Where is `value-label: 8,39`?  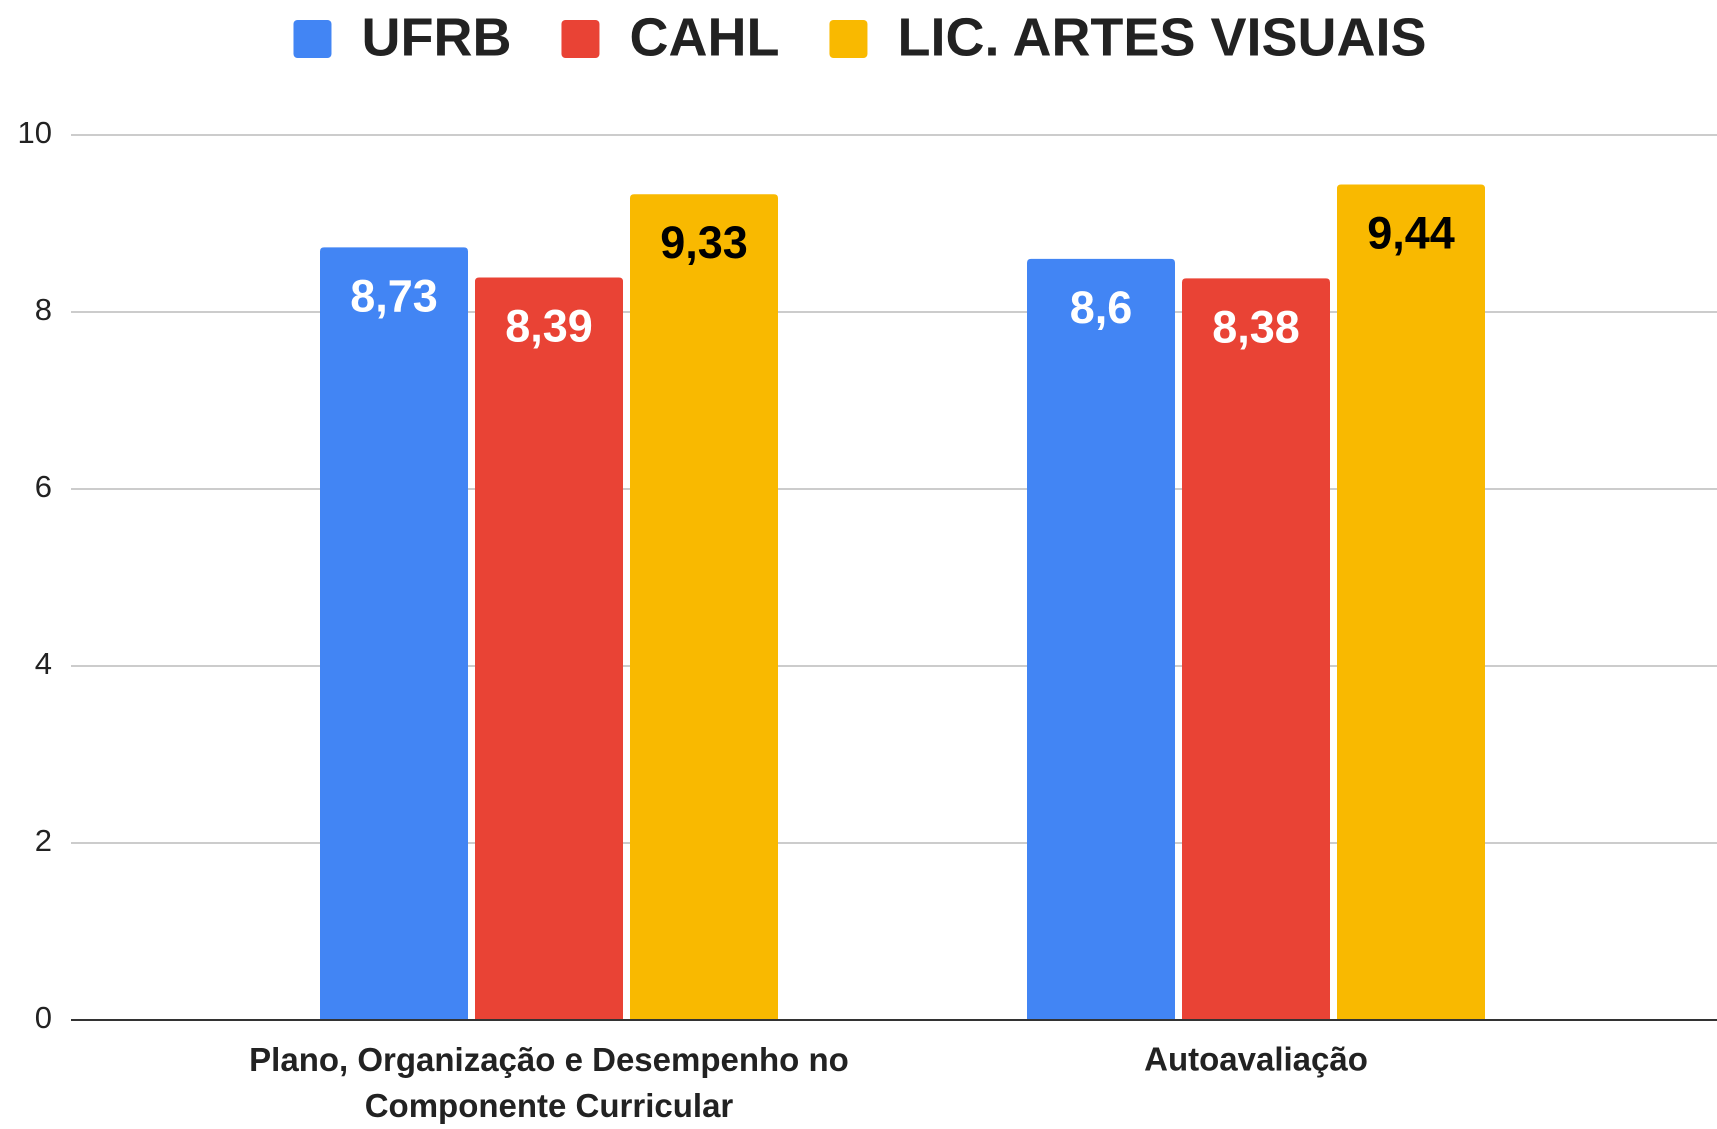 value-label: 8,39 is located at coordinates (549, 325).